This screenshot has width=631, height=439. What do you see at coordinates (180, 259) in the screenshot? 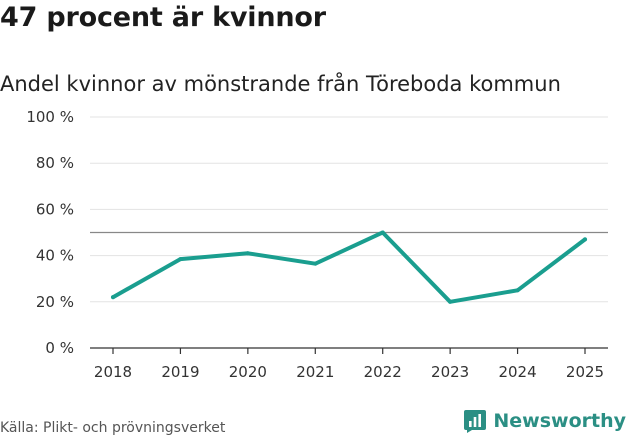
I see `data-point-2019` at bounding box center [180, 259].